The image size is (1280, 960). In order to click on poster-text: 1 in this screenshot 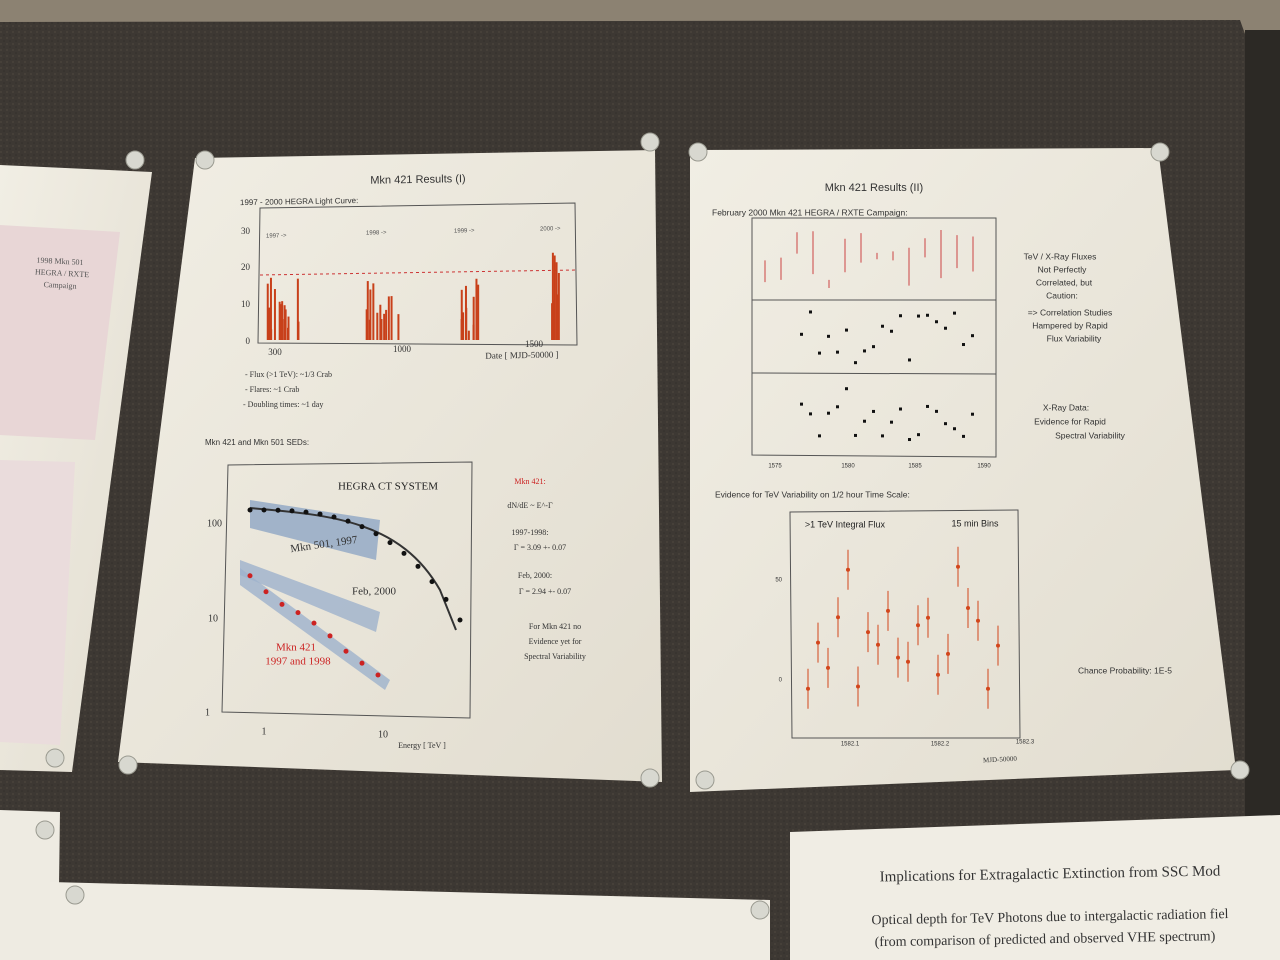, I will do `click(264, 731)`.